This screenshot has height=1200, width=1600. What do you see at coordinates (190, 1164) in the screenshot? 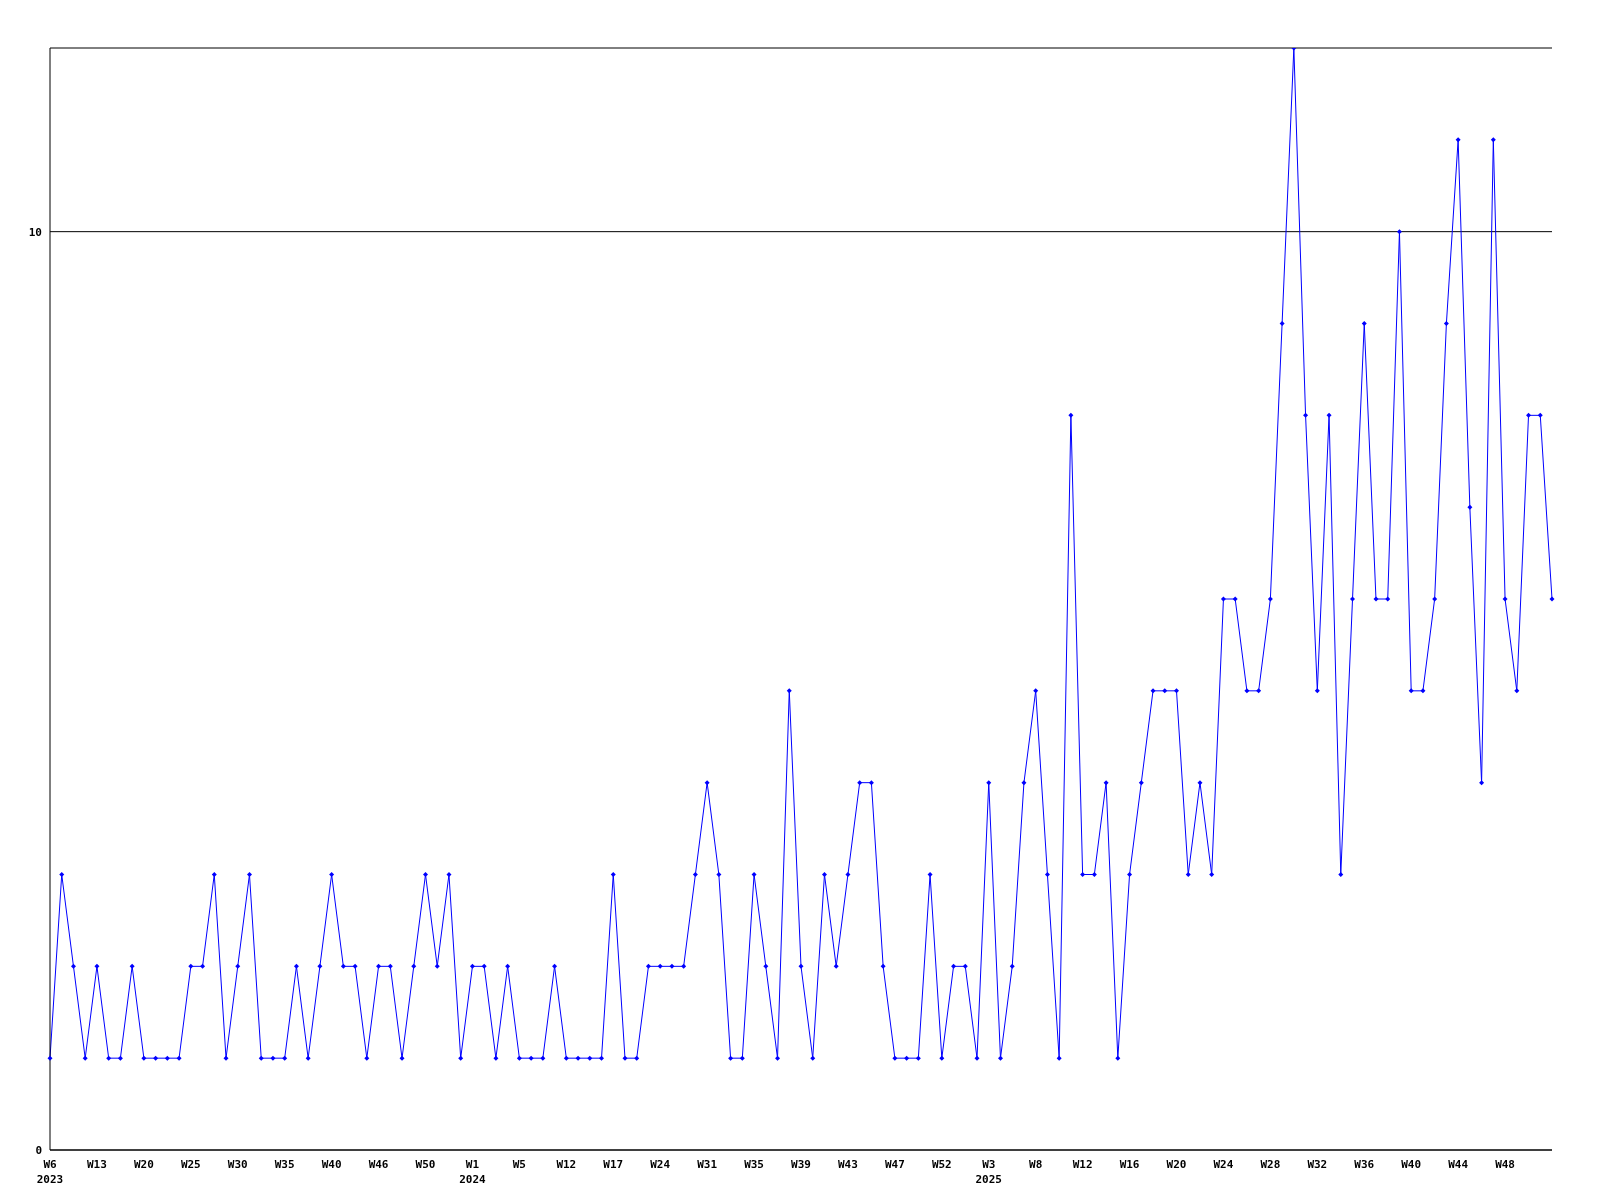
I see `x-tick-label: W25` at bounding box center [190, 1164].